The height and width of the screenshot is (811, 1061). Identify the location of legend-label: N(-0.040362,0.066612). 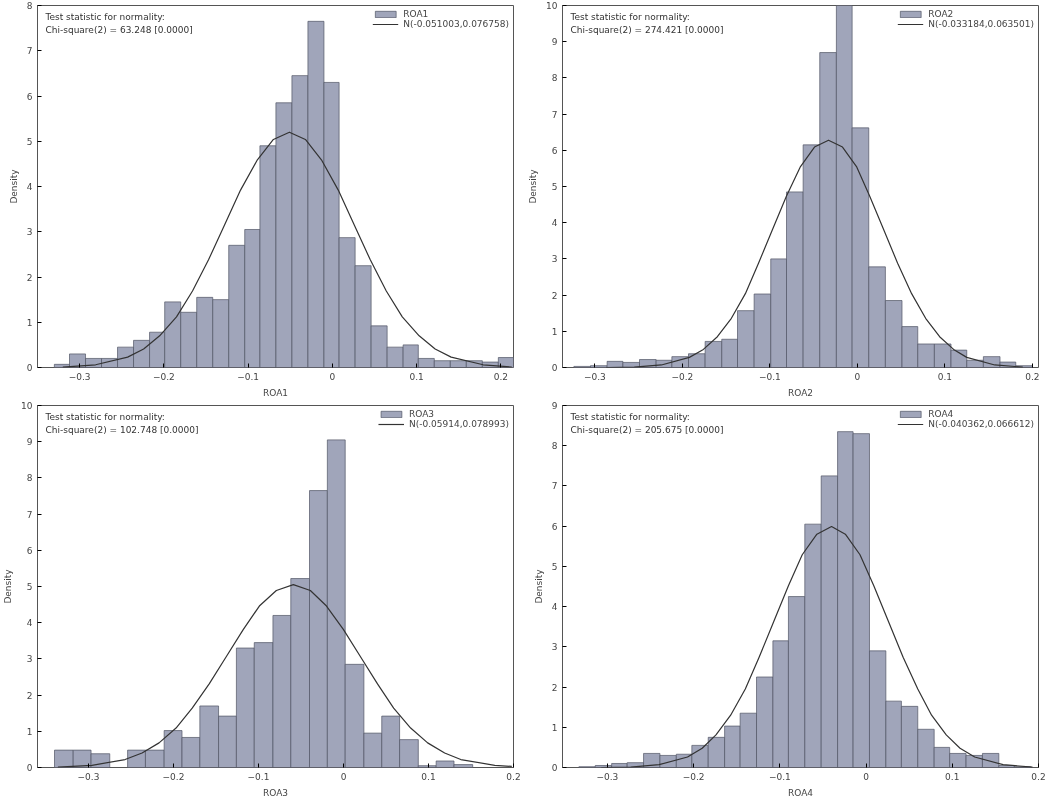
(981, 424).